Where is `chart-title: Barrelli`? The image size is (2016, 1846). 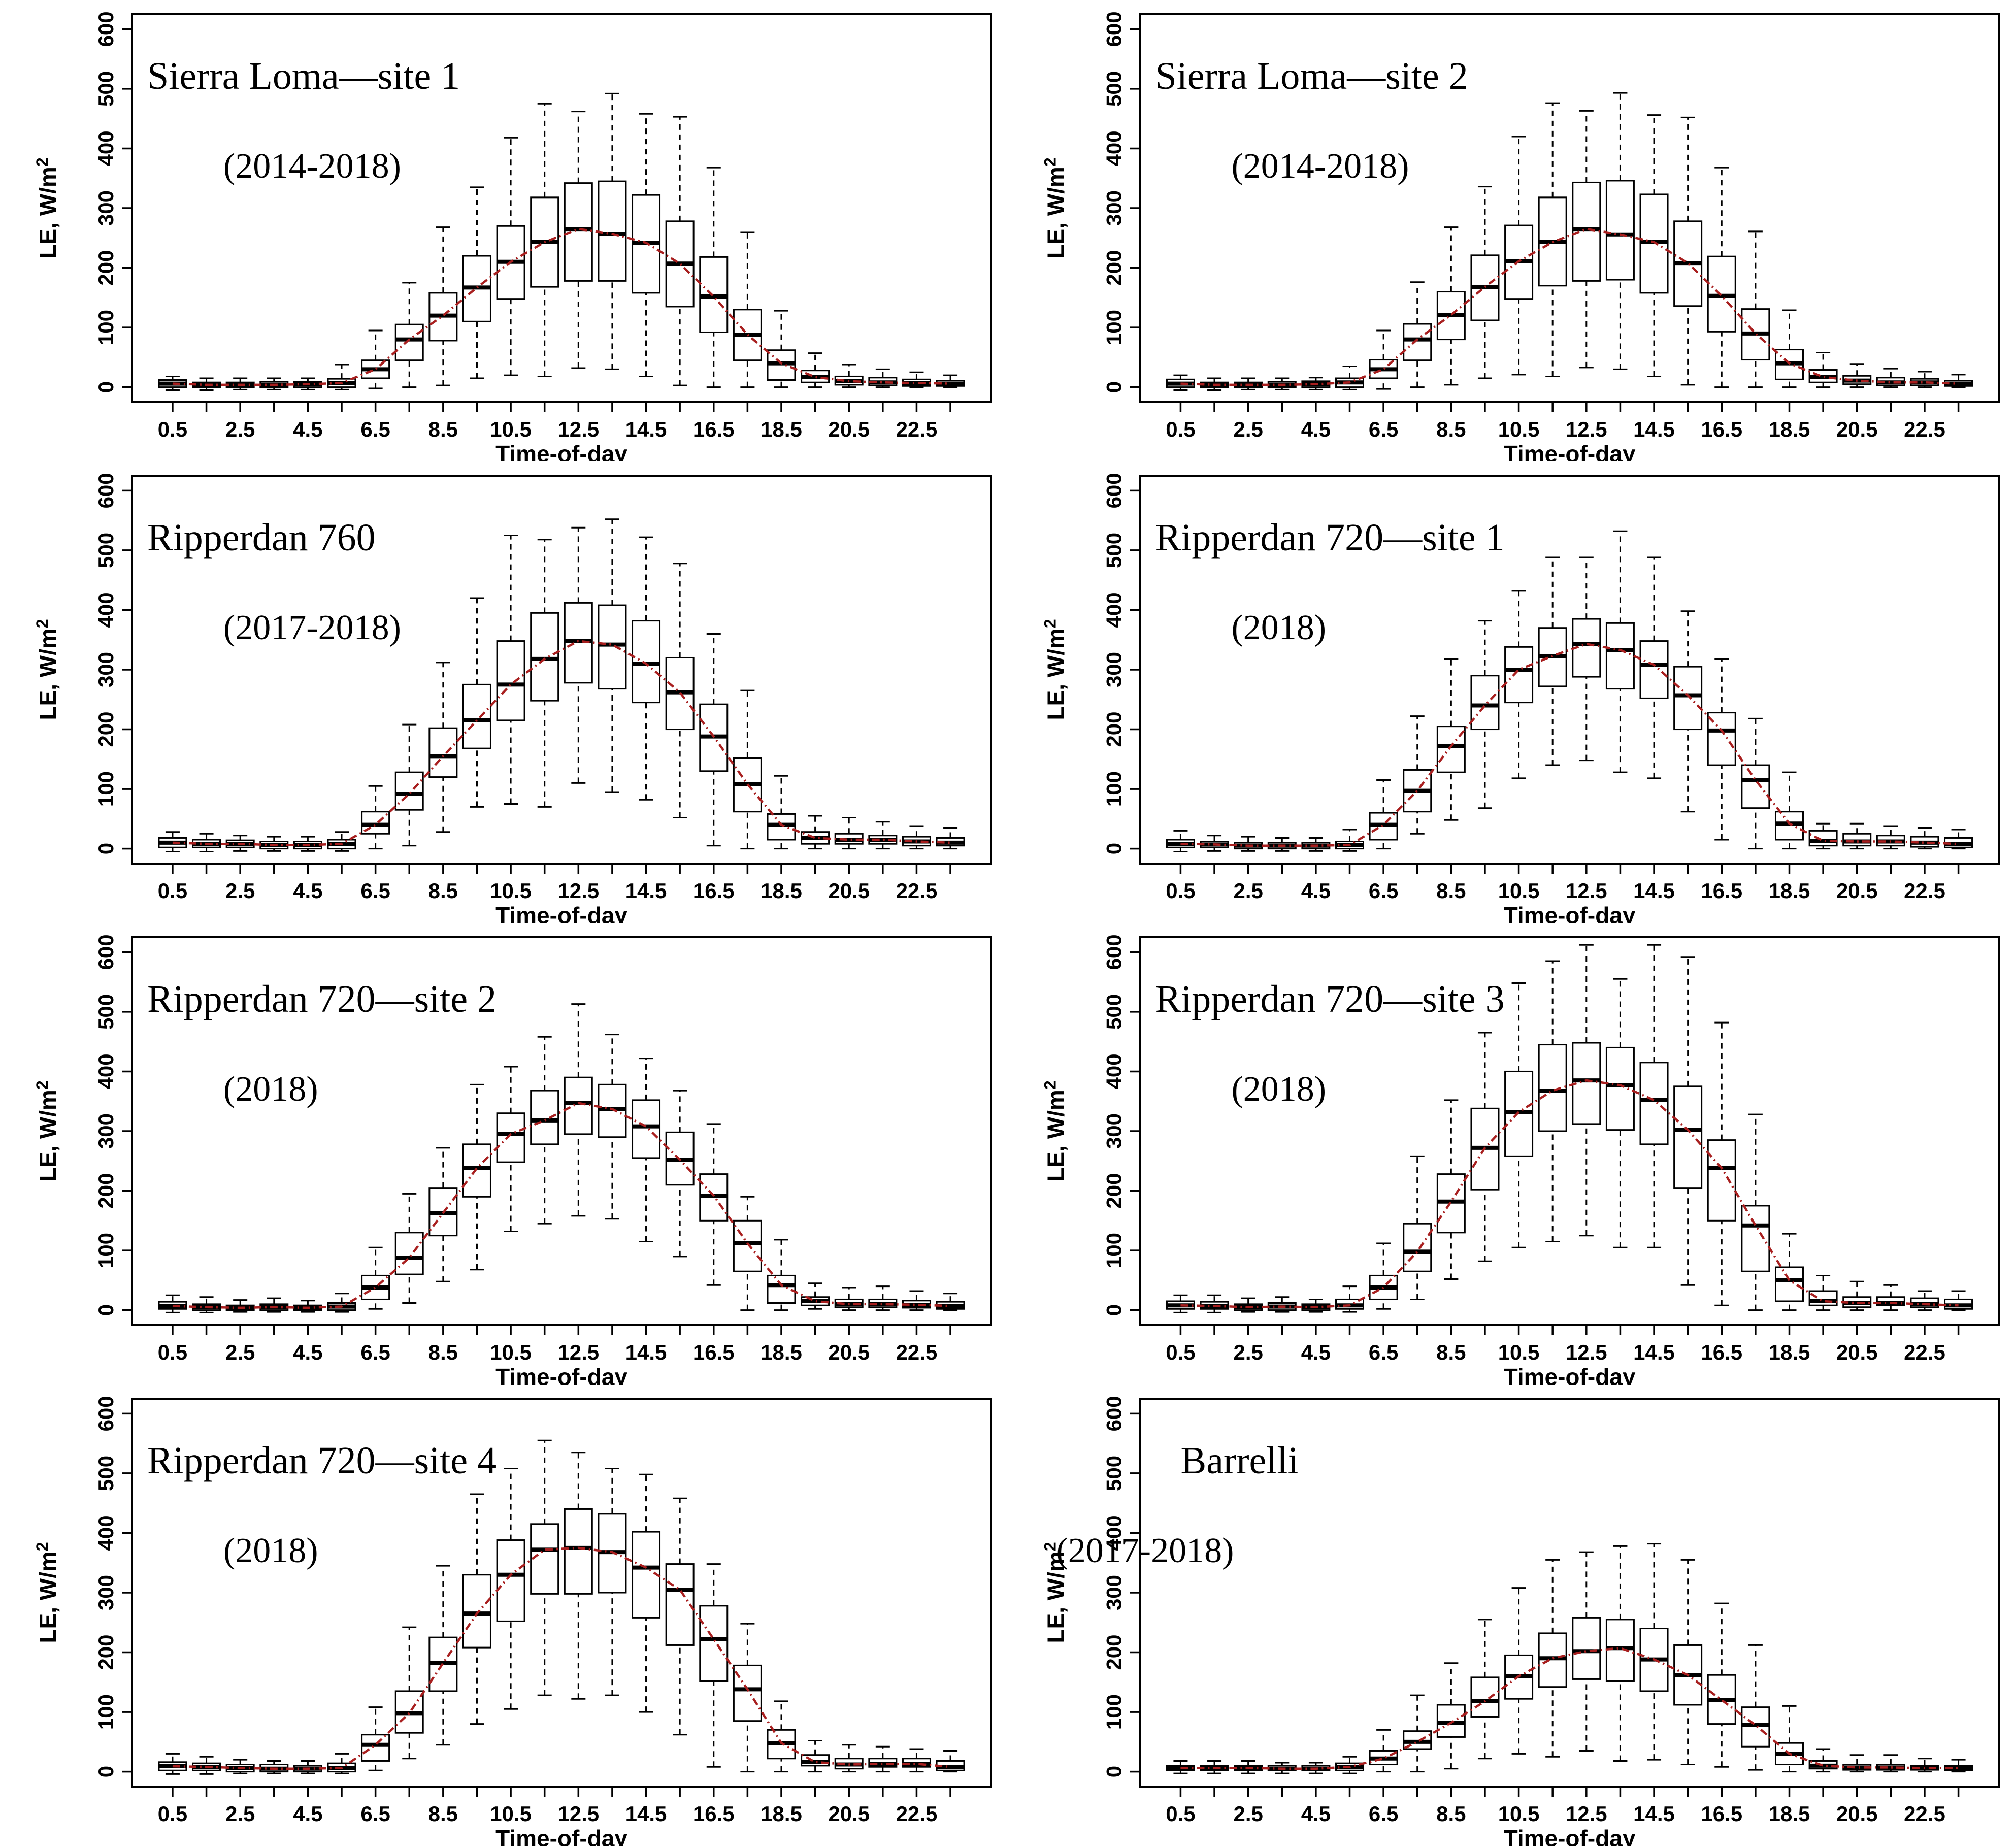
chart-title: Barrelli is located at coordinates (1240, 1460).